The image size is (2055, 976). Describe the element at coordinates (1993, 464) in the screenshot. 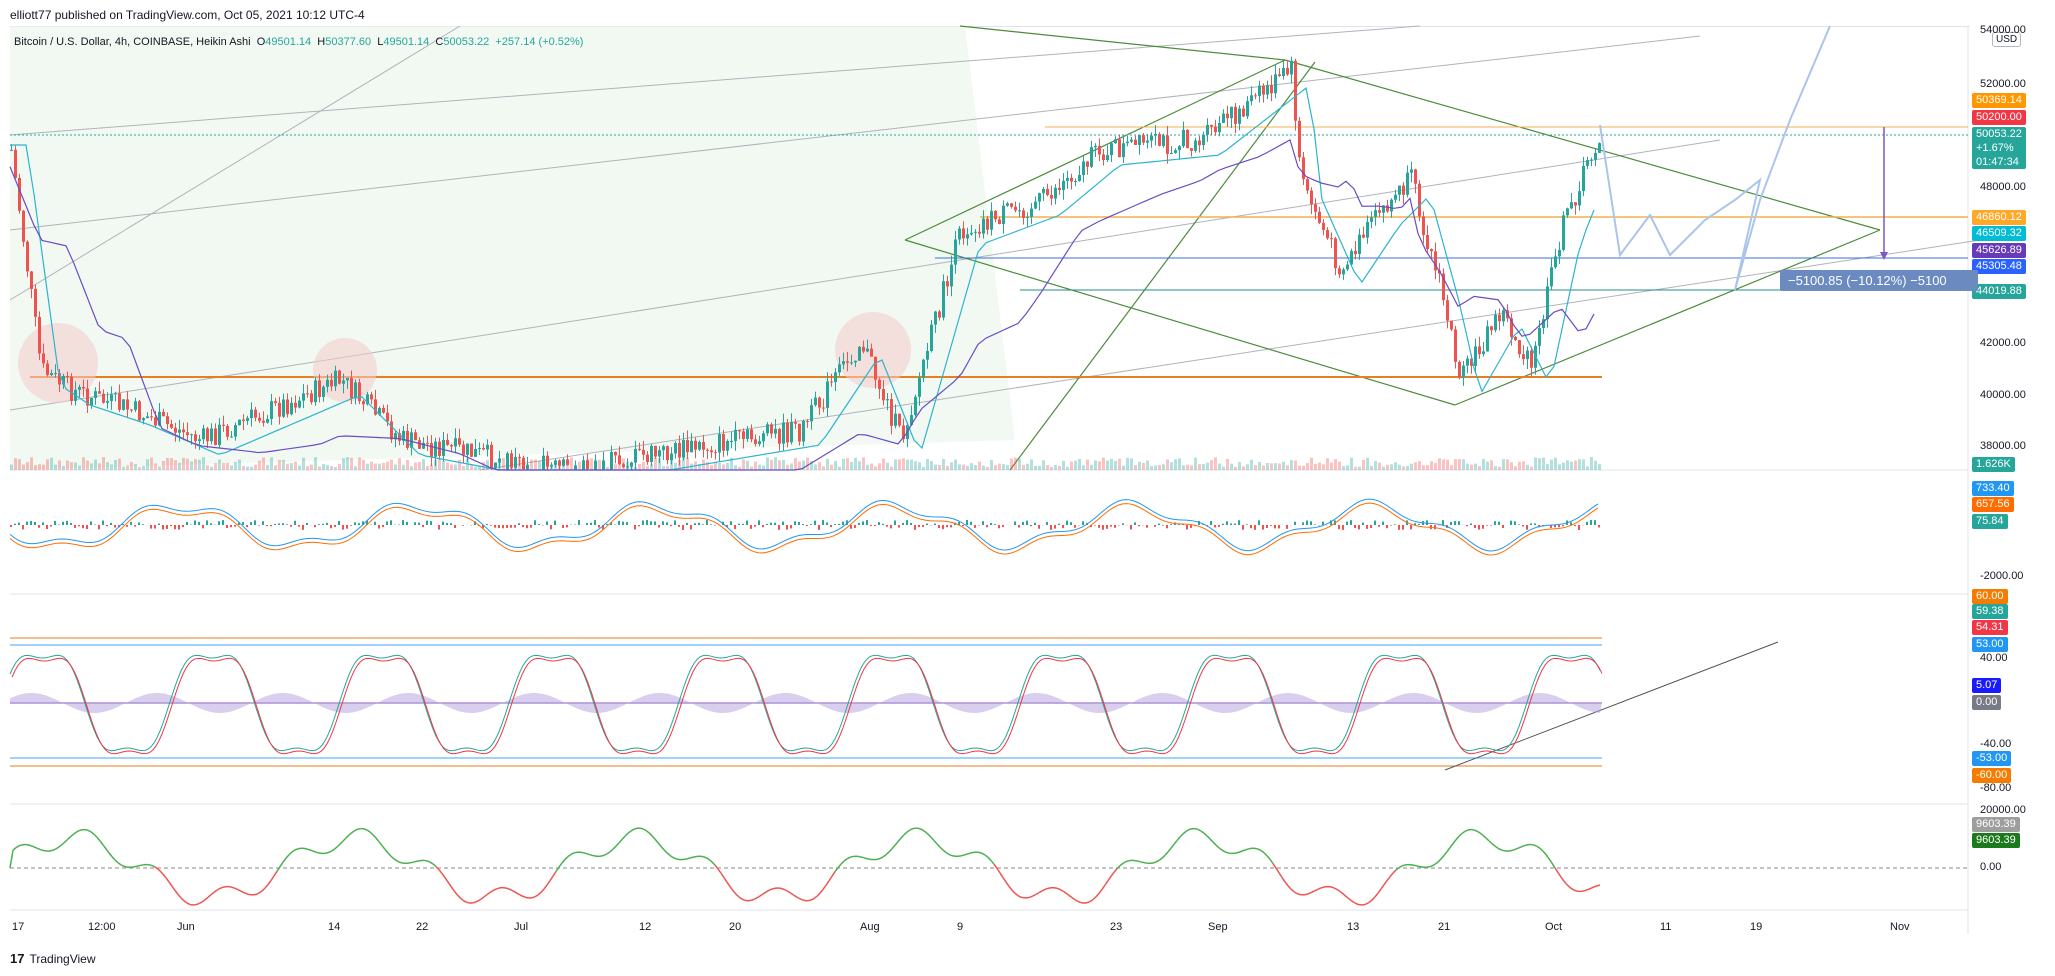

I see `volume-tag: 1.626K` at that location.